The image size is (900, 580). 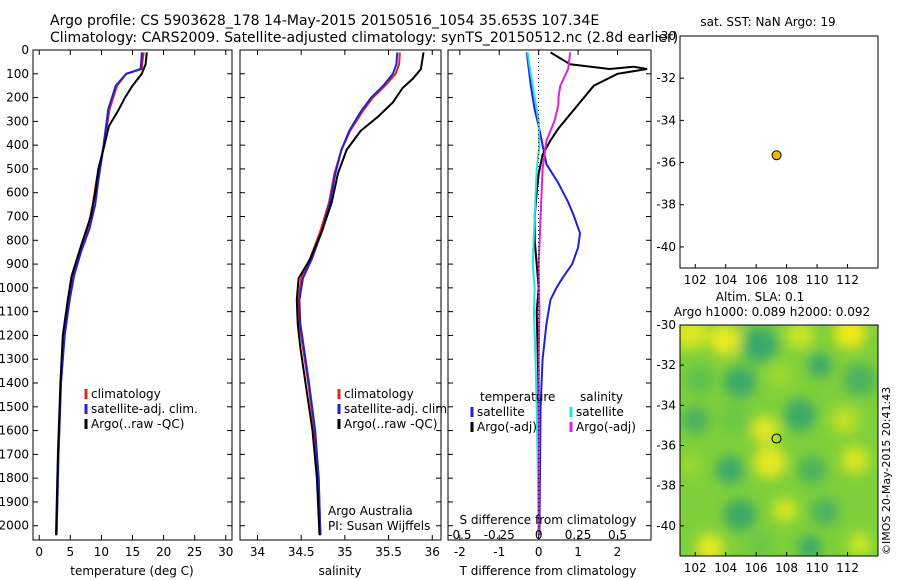 What do you see at coordinates (14, 526) in the screenshot?
I see `temp-ytick-label: 2000` at bounding box center [14, 526].